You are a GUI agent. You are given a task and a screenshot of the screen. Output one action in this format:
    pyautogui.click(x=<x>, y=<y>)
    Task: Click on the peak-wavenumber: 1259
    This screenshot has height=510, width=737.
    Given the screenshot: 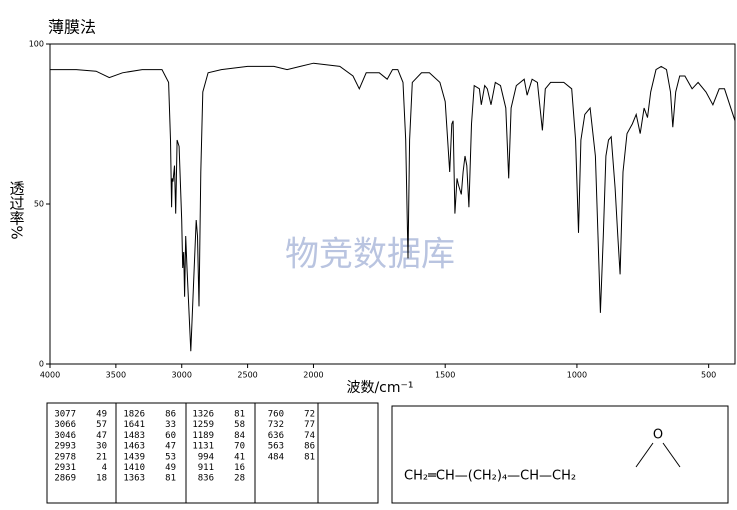 What is the action you would take?
    pyautogui.click(x=203, y=425)
    